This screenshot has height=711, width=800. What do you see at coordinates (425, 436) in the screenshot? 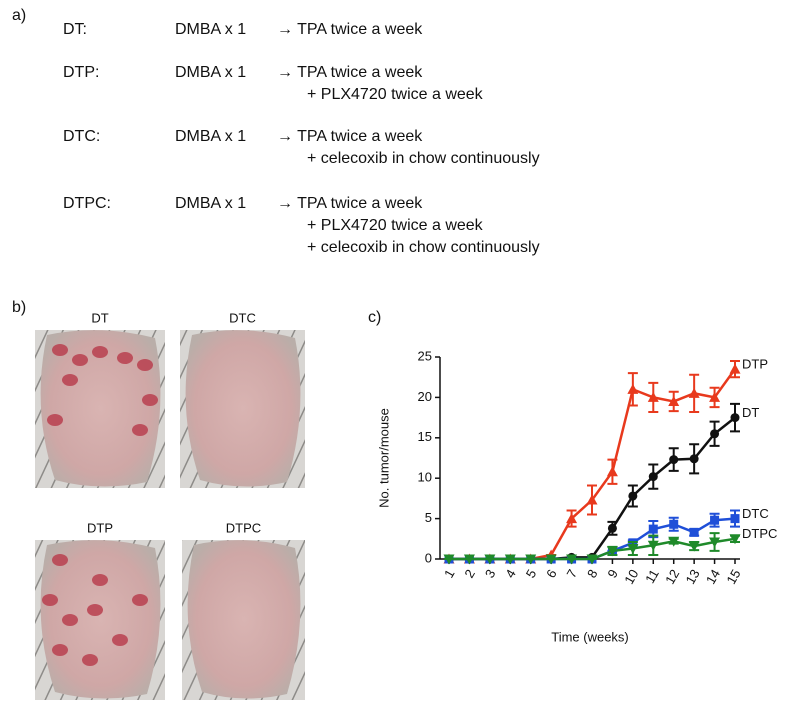
I see `y-tick-label: 15` at bounding box center [425, 436].